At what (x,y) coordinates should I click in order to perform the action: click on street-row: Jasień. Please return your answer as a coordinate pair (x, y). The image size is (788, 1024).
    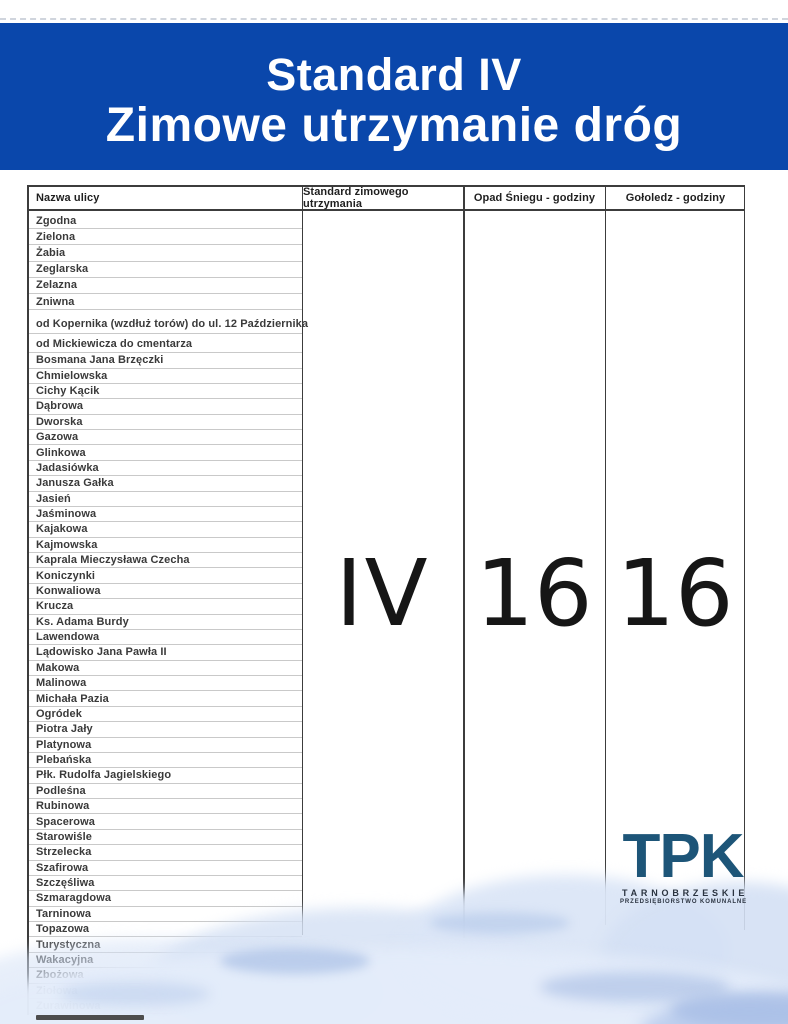
    Looking at the image, I should click on (164, 499).